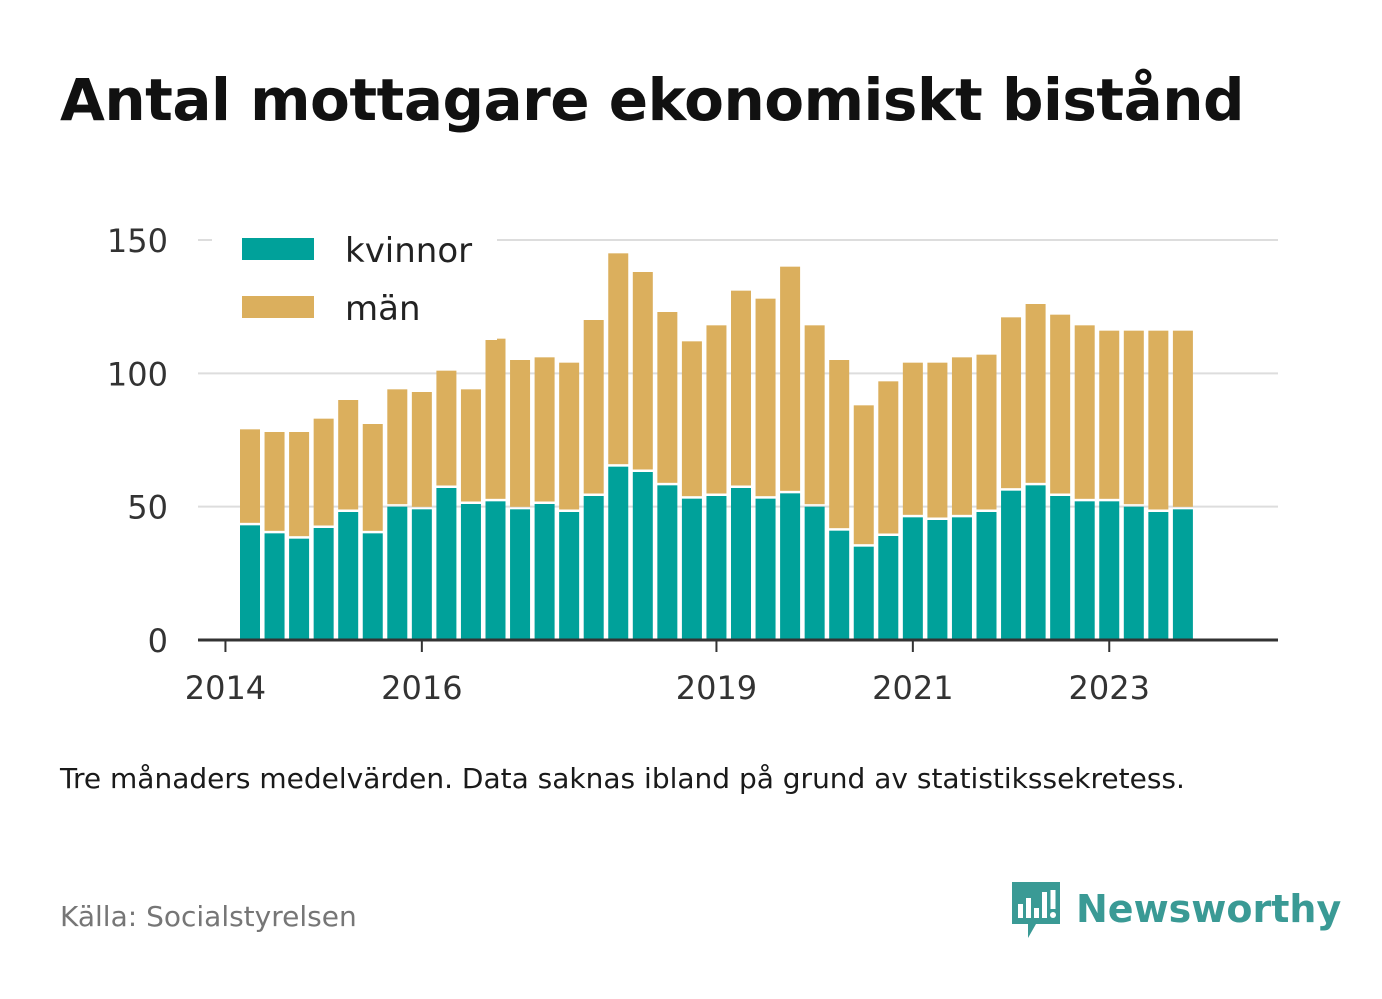 Image resolution: width=1382 pixels, height=999 pixels. Describe the element at coordinates (147, 508) in the screenshot. I see `y-tick-label: 50` at that location.